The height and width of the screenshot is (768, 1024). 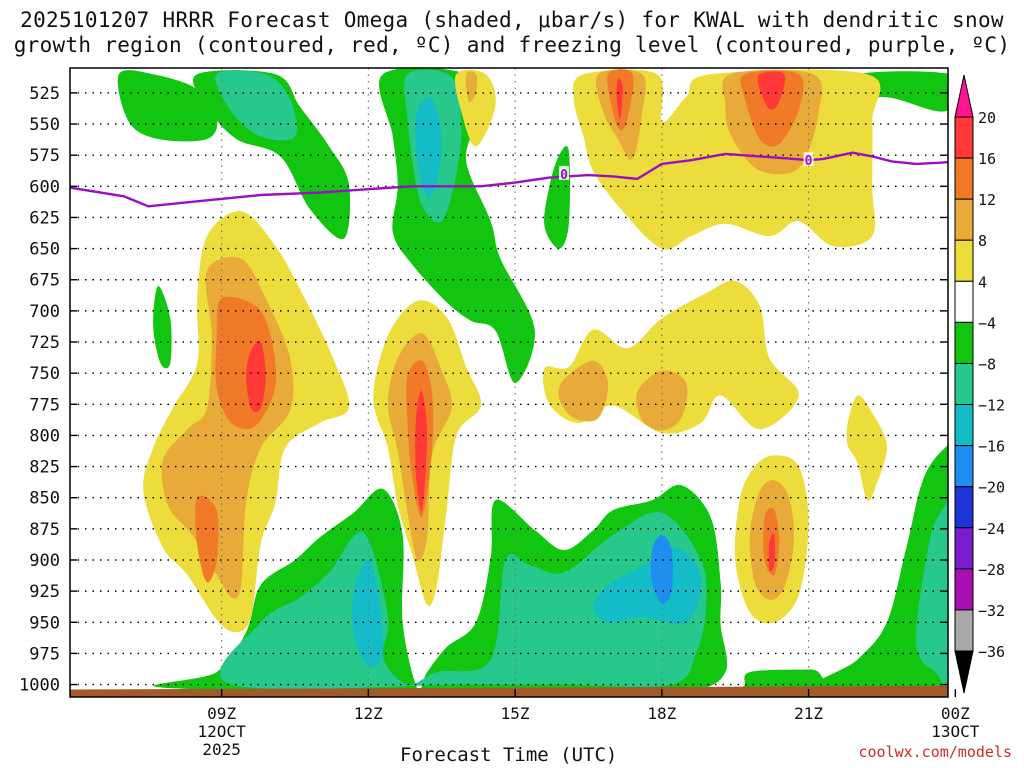 What do you see at coordinates (44, 187) in the screenshot?
I see `y-tick-label-600: 600` at bounding box center [44, 187].